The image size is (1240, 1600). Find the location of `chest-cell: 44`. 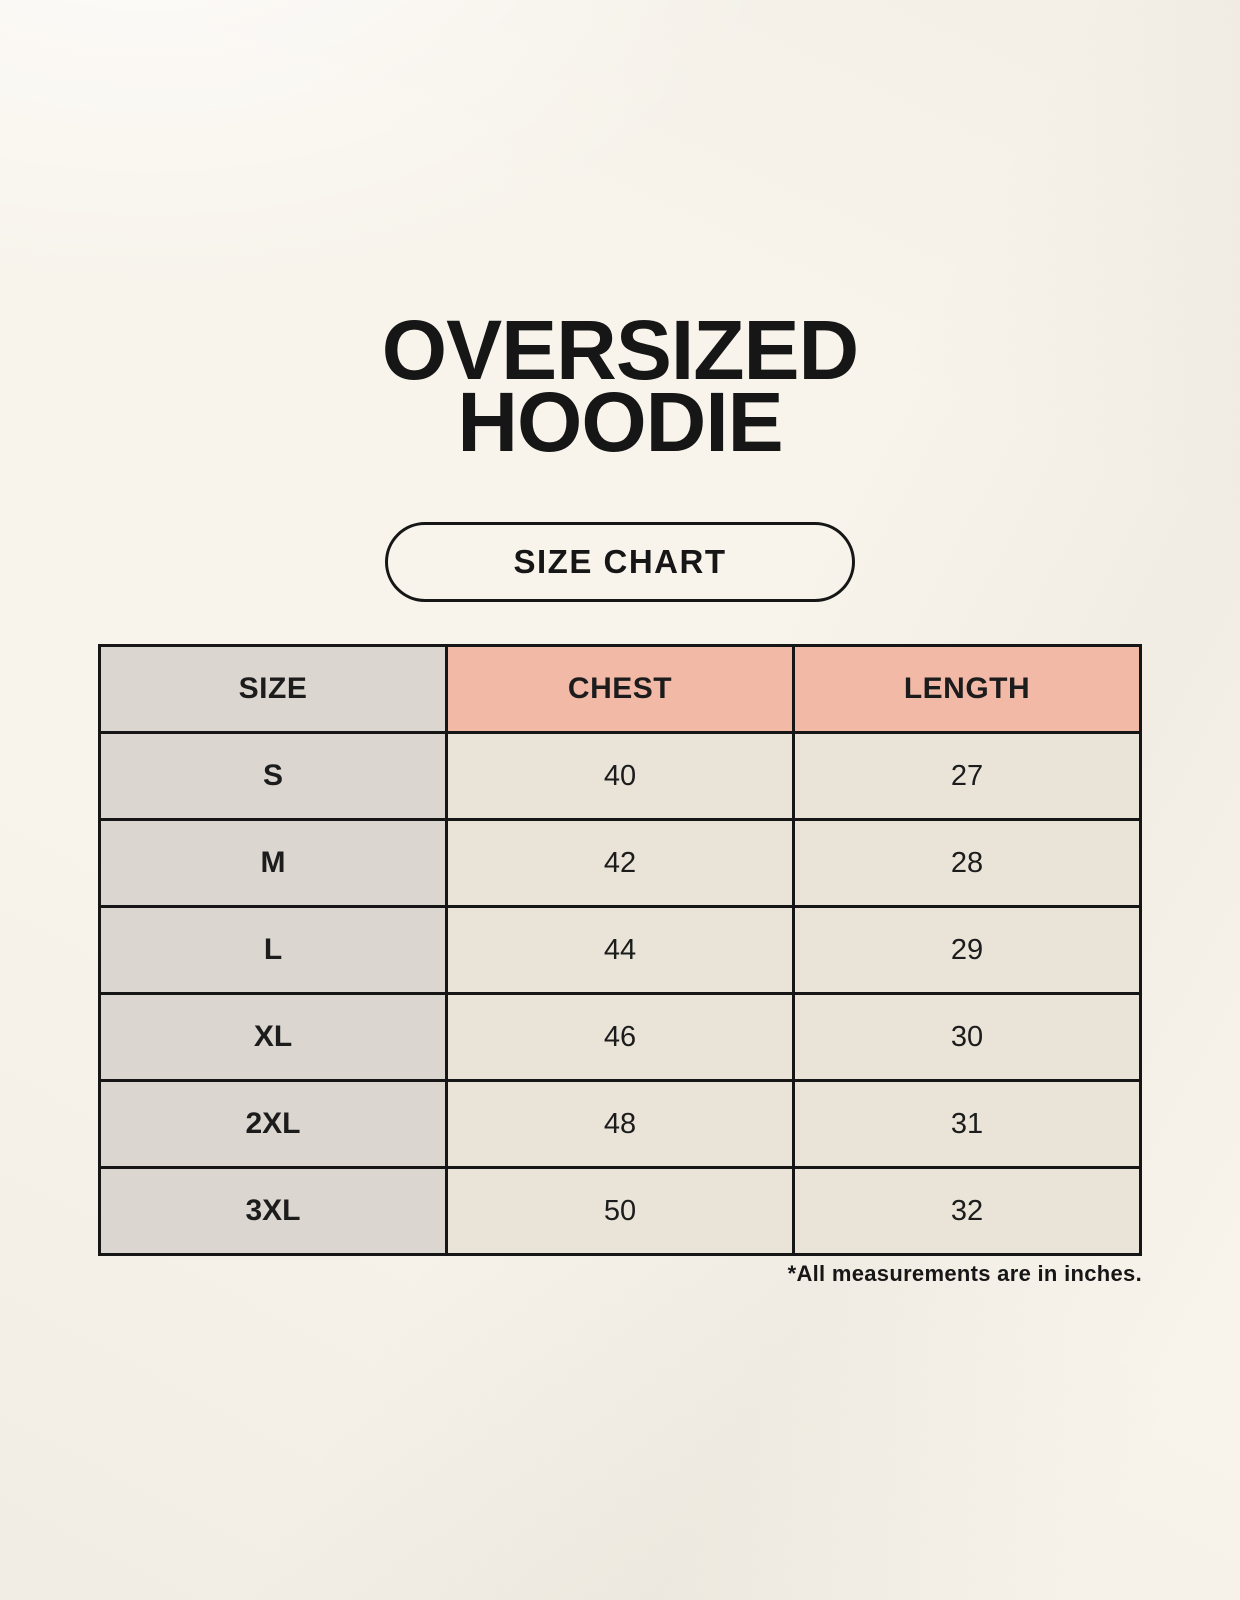

chest-cell: 44 is located at coordinates (620, 950).